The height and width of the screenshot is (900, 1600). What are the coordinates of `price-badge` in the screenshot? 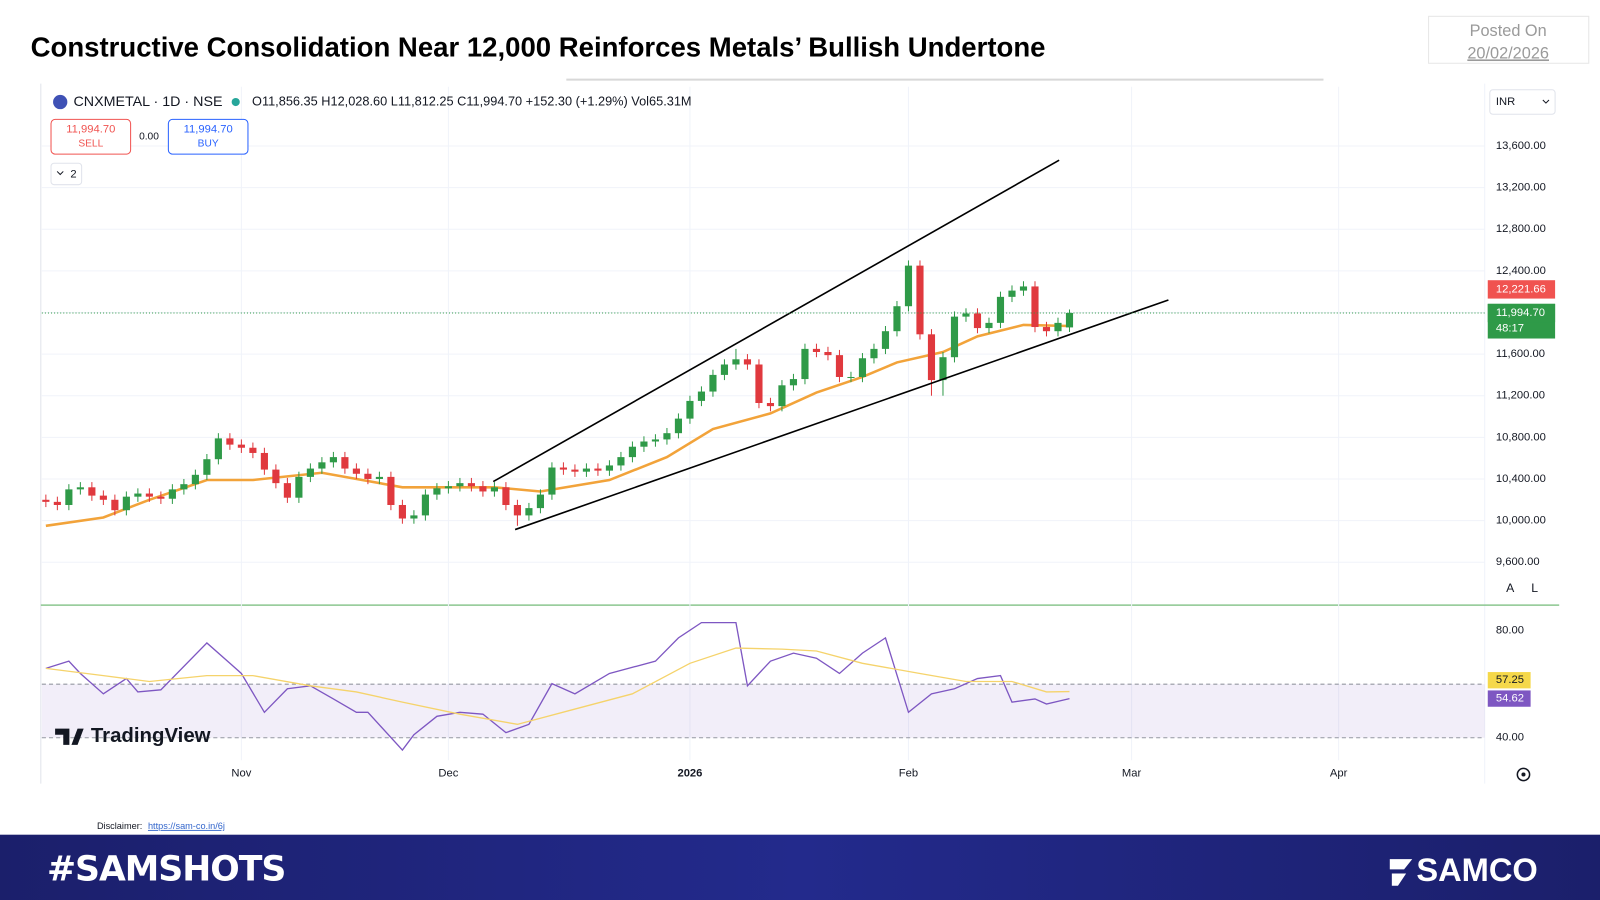 It's located at (1521, 313).